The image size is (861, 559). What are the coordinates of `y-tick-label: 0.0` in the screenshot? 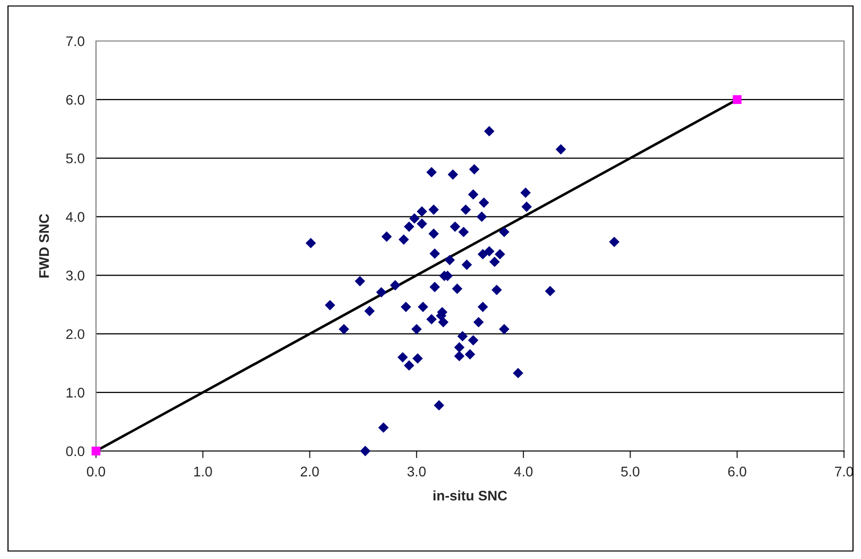 It's located at (75, 451).